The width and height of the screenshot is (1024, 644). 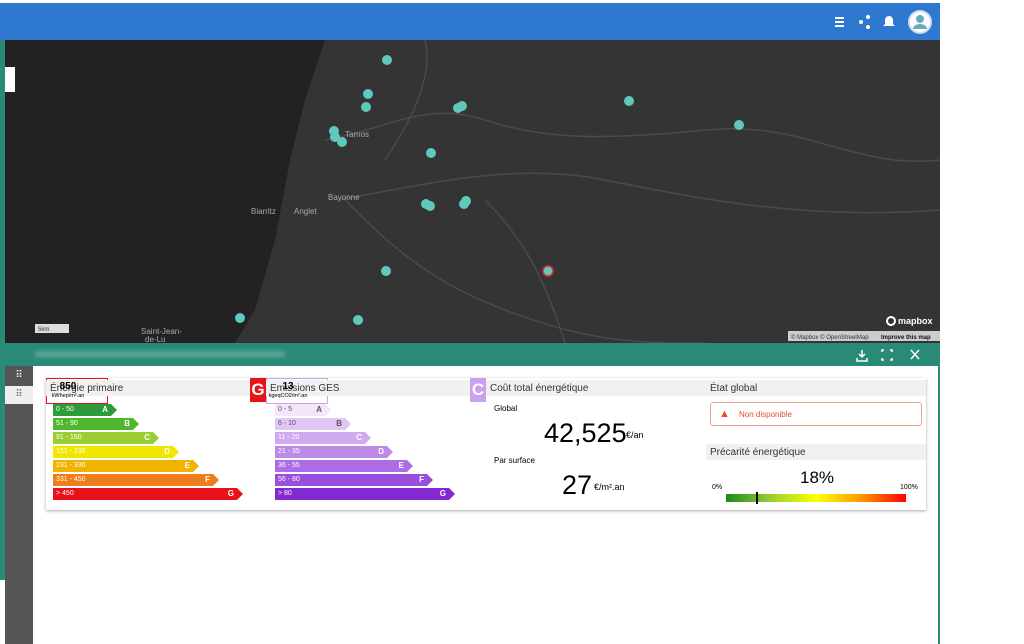 I want to click on class-range: 21 - 35, so click(x=289, y=451).